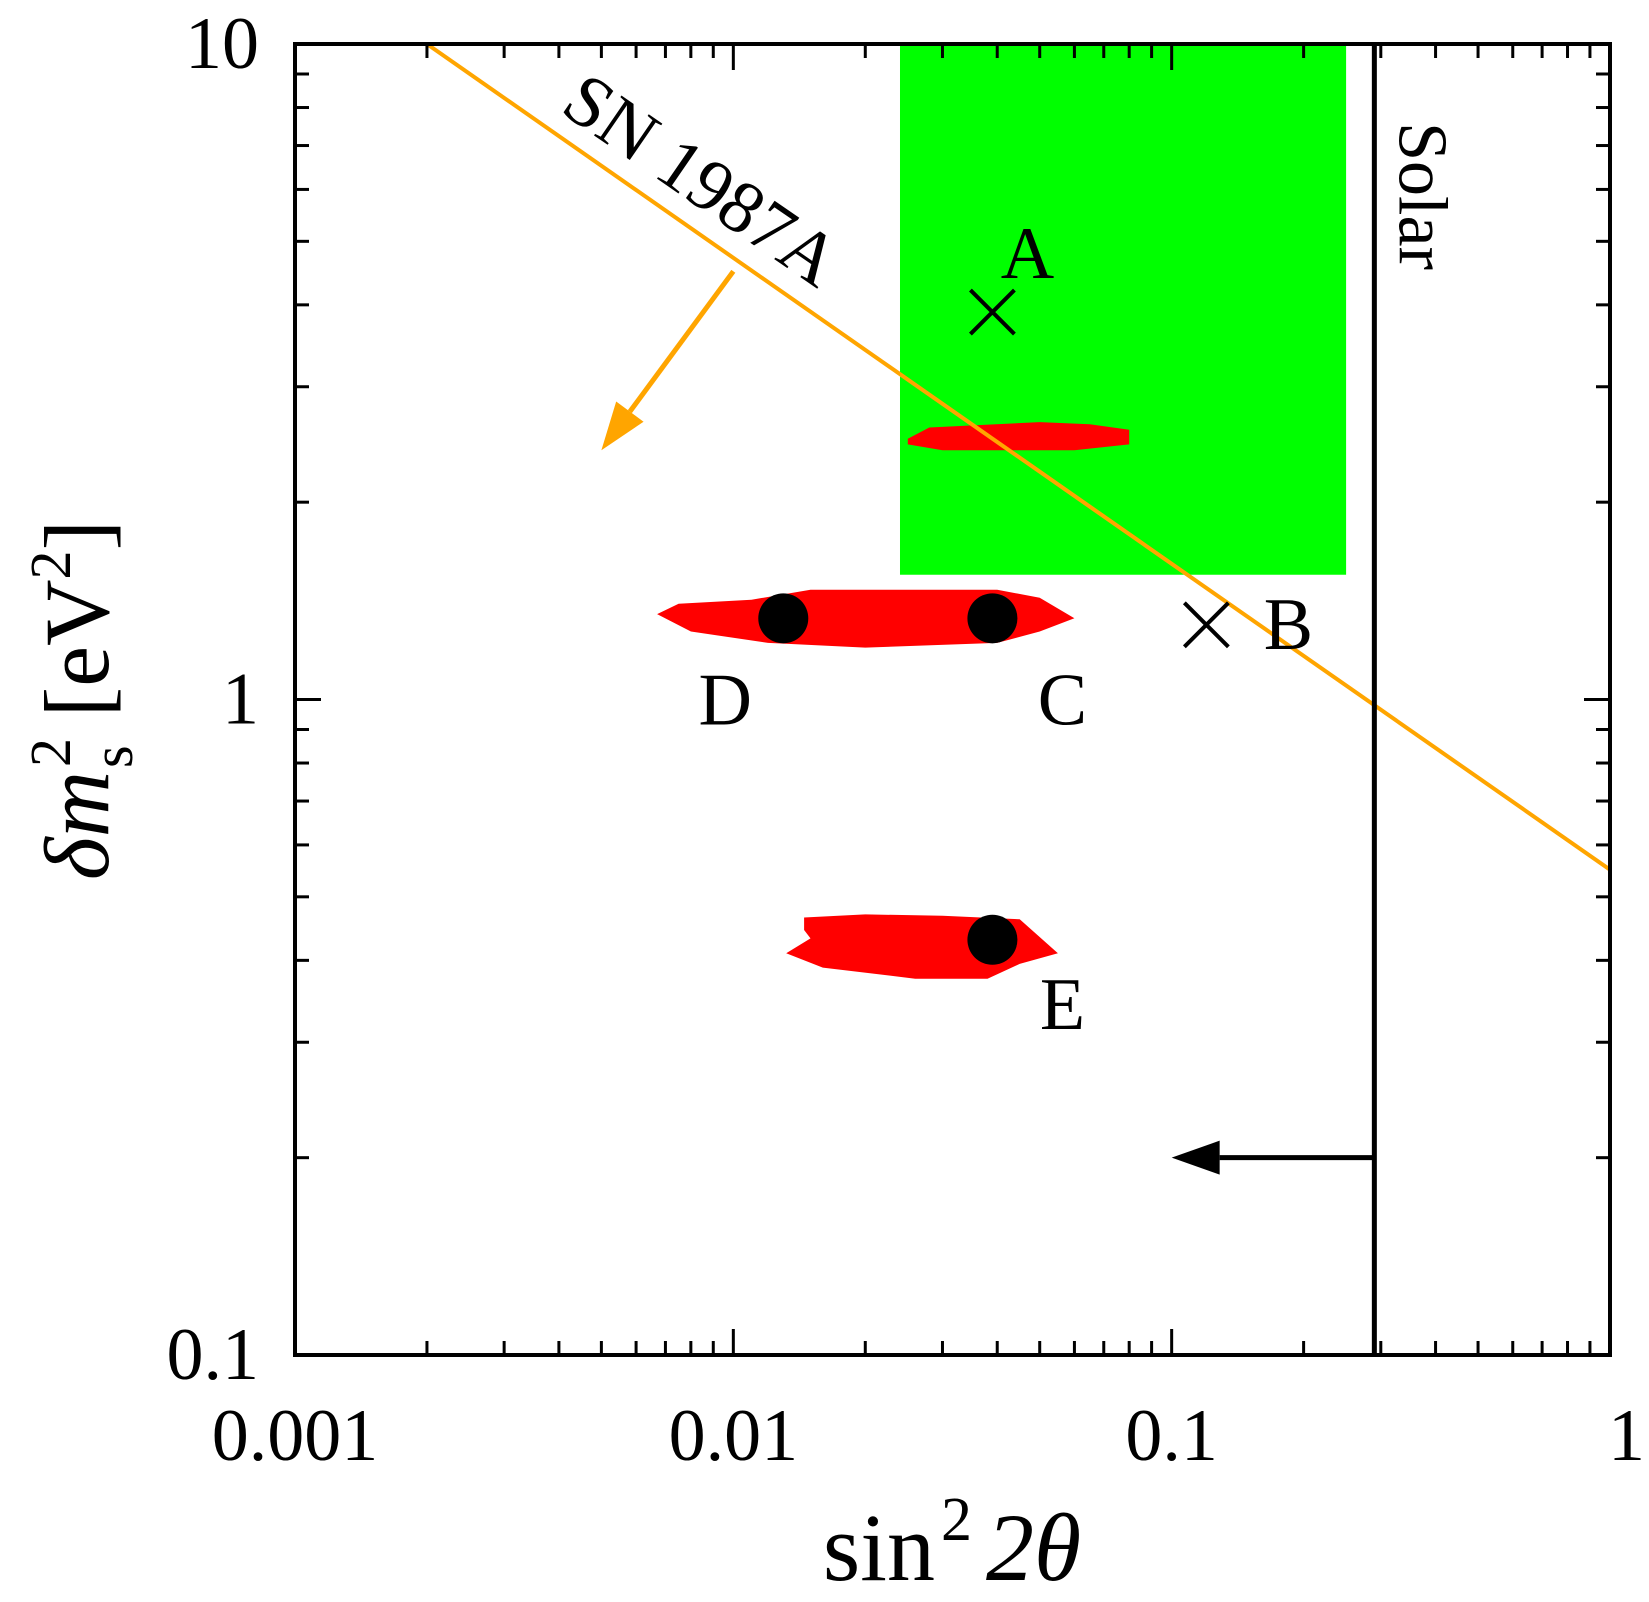 The width and height of the screenshot is (1649, 1602). I want to click on x-tick-label: 0.001, so click(295, 1436).